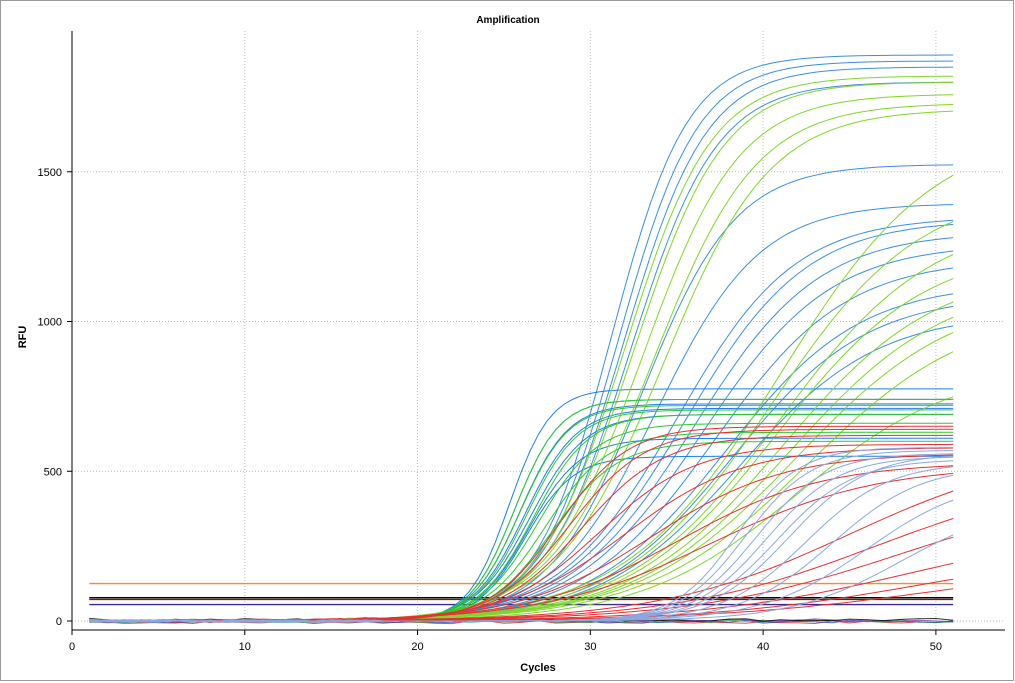 The image size is (1015, 683). I want to click on y-axis-label: RFU, so click(23, 337).